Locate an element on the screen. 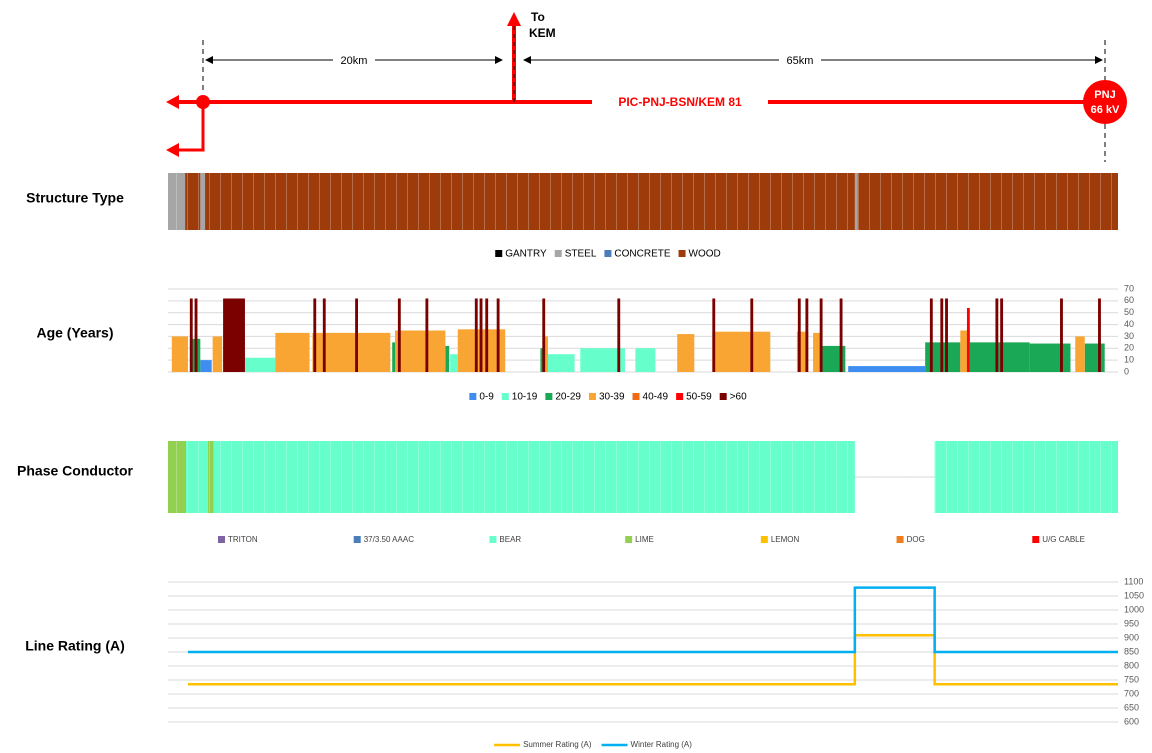  y-tick-label: 900 is located at coordinates (1131, 637).